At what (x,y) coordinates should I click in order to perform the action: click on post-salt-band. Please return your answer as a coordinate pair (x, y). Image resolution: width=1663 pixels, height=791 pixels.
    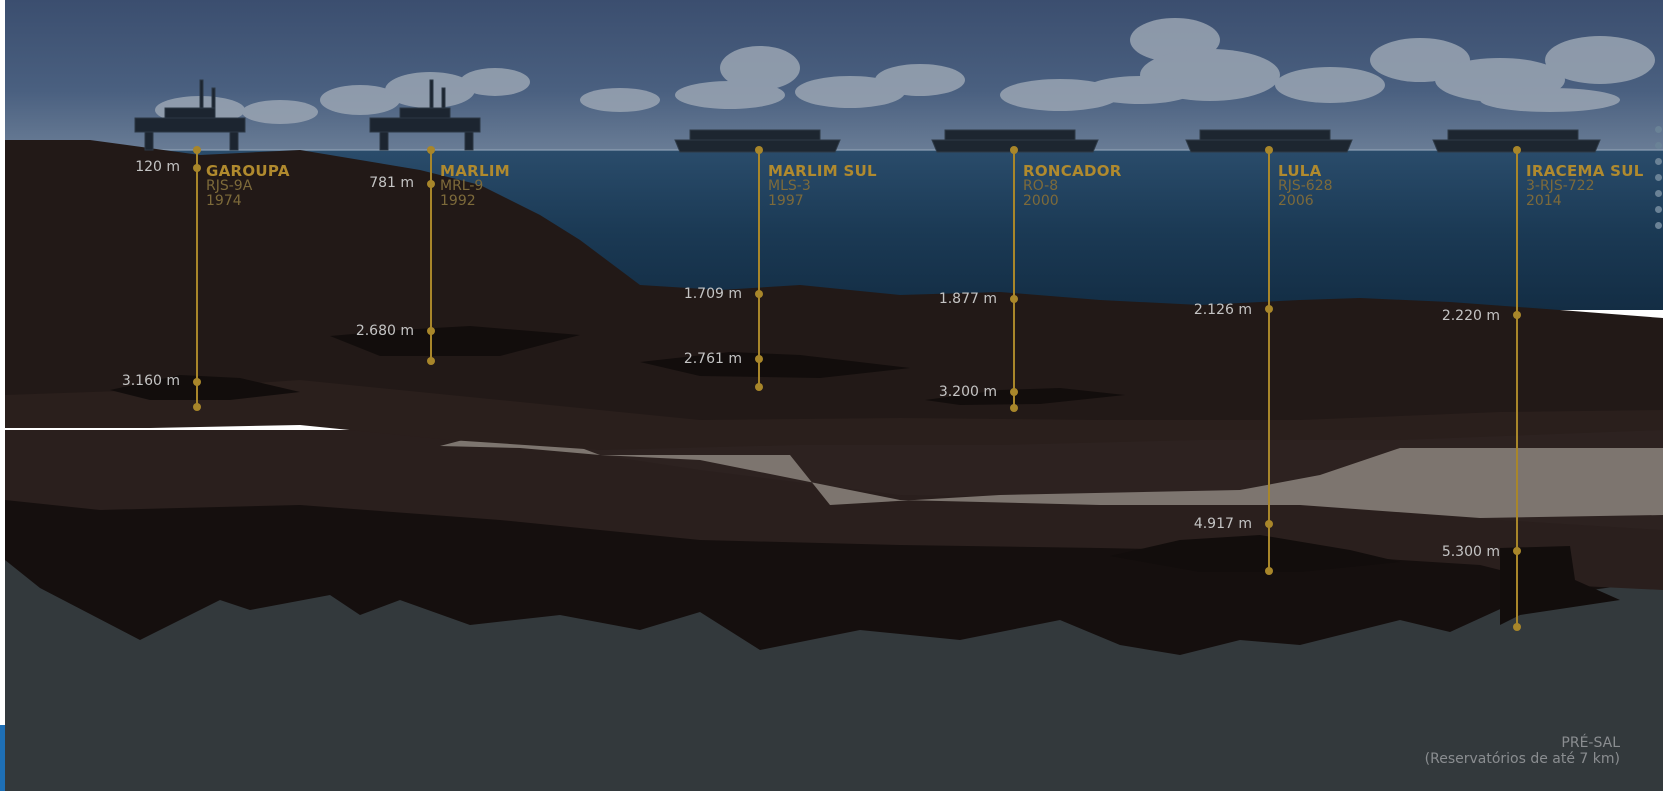
    Looking at the image, I should click on (834, 415).